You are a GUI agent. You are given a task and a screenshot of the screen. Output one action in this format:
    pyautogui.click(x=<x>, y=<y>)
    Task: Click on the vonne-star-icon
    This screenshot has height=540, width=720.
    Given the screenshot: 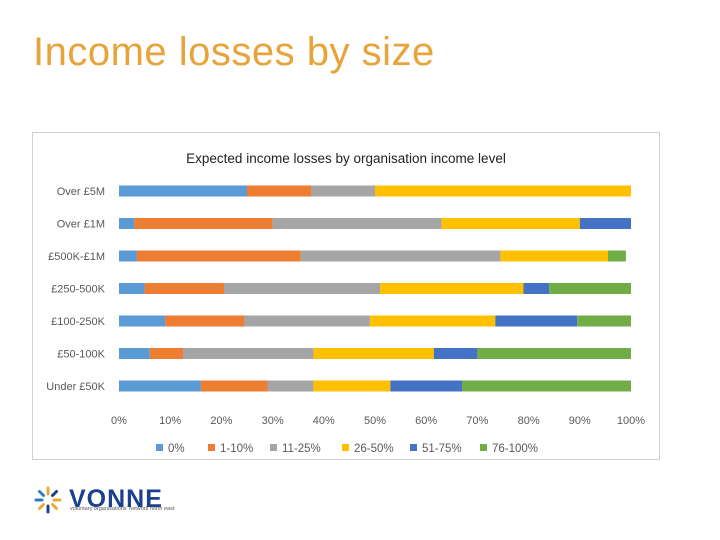 What is the action you would take?
    pyautogui.click(x=48, y=500)
    